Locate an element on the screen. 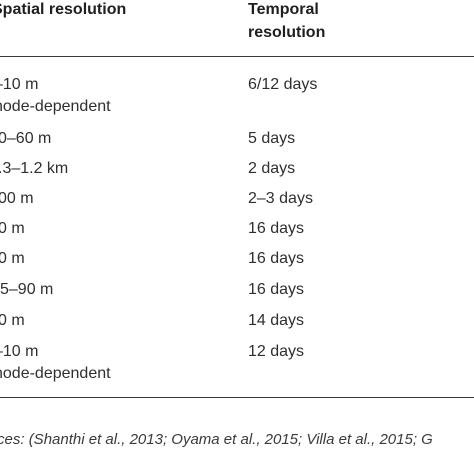  table-row-7-temporal: 16 days is located at coordinates (276, 289).